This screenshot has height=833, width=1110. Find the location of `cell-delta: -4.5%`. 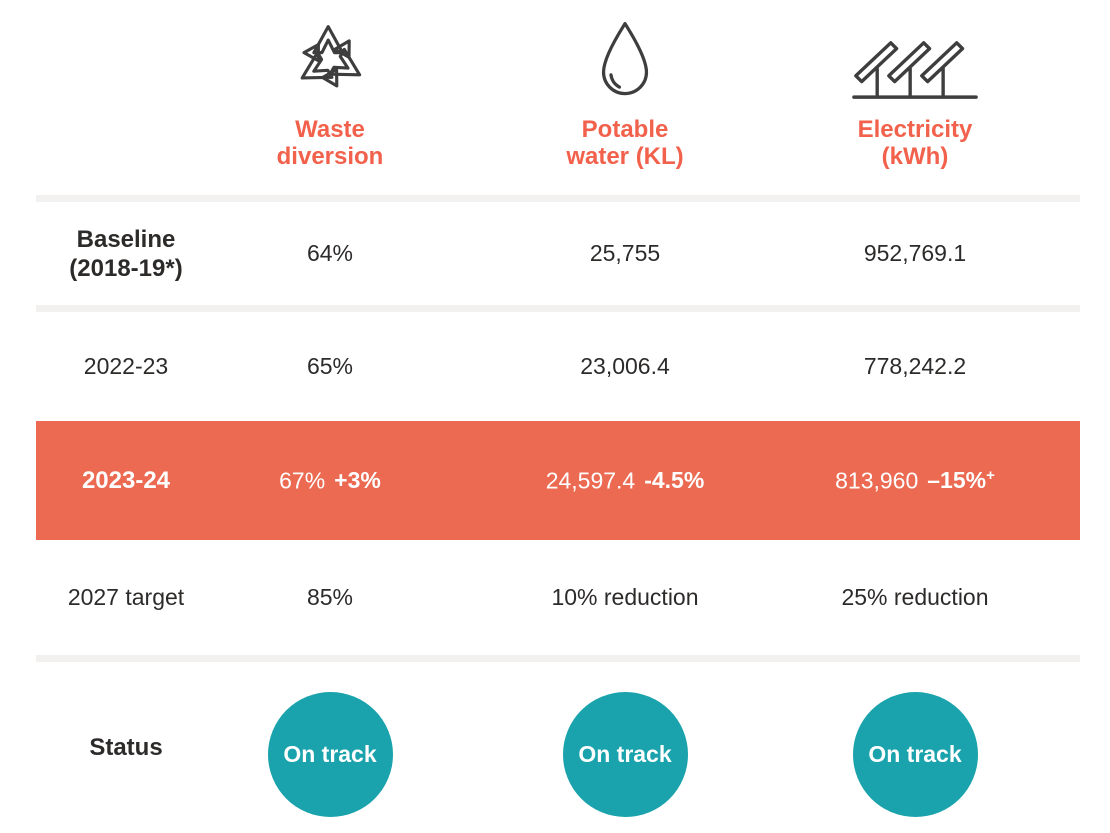

cell-delta: -4.5% is located at coordinates (674, 480).